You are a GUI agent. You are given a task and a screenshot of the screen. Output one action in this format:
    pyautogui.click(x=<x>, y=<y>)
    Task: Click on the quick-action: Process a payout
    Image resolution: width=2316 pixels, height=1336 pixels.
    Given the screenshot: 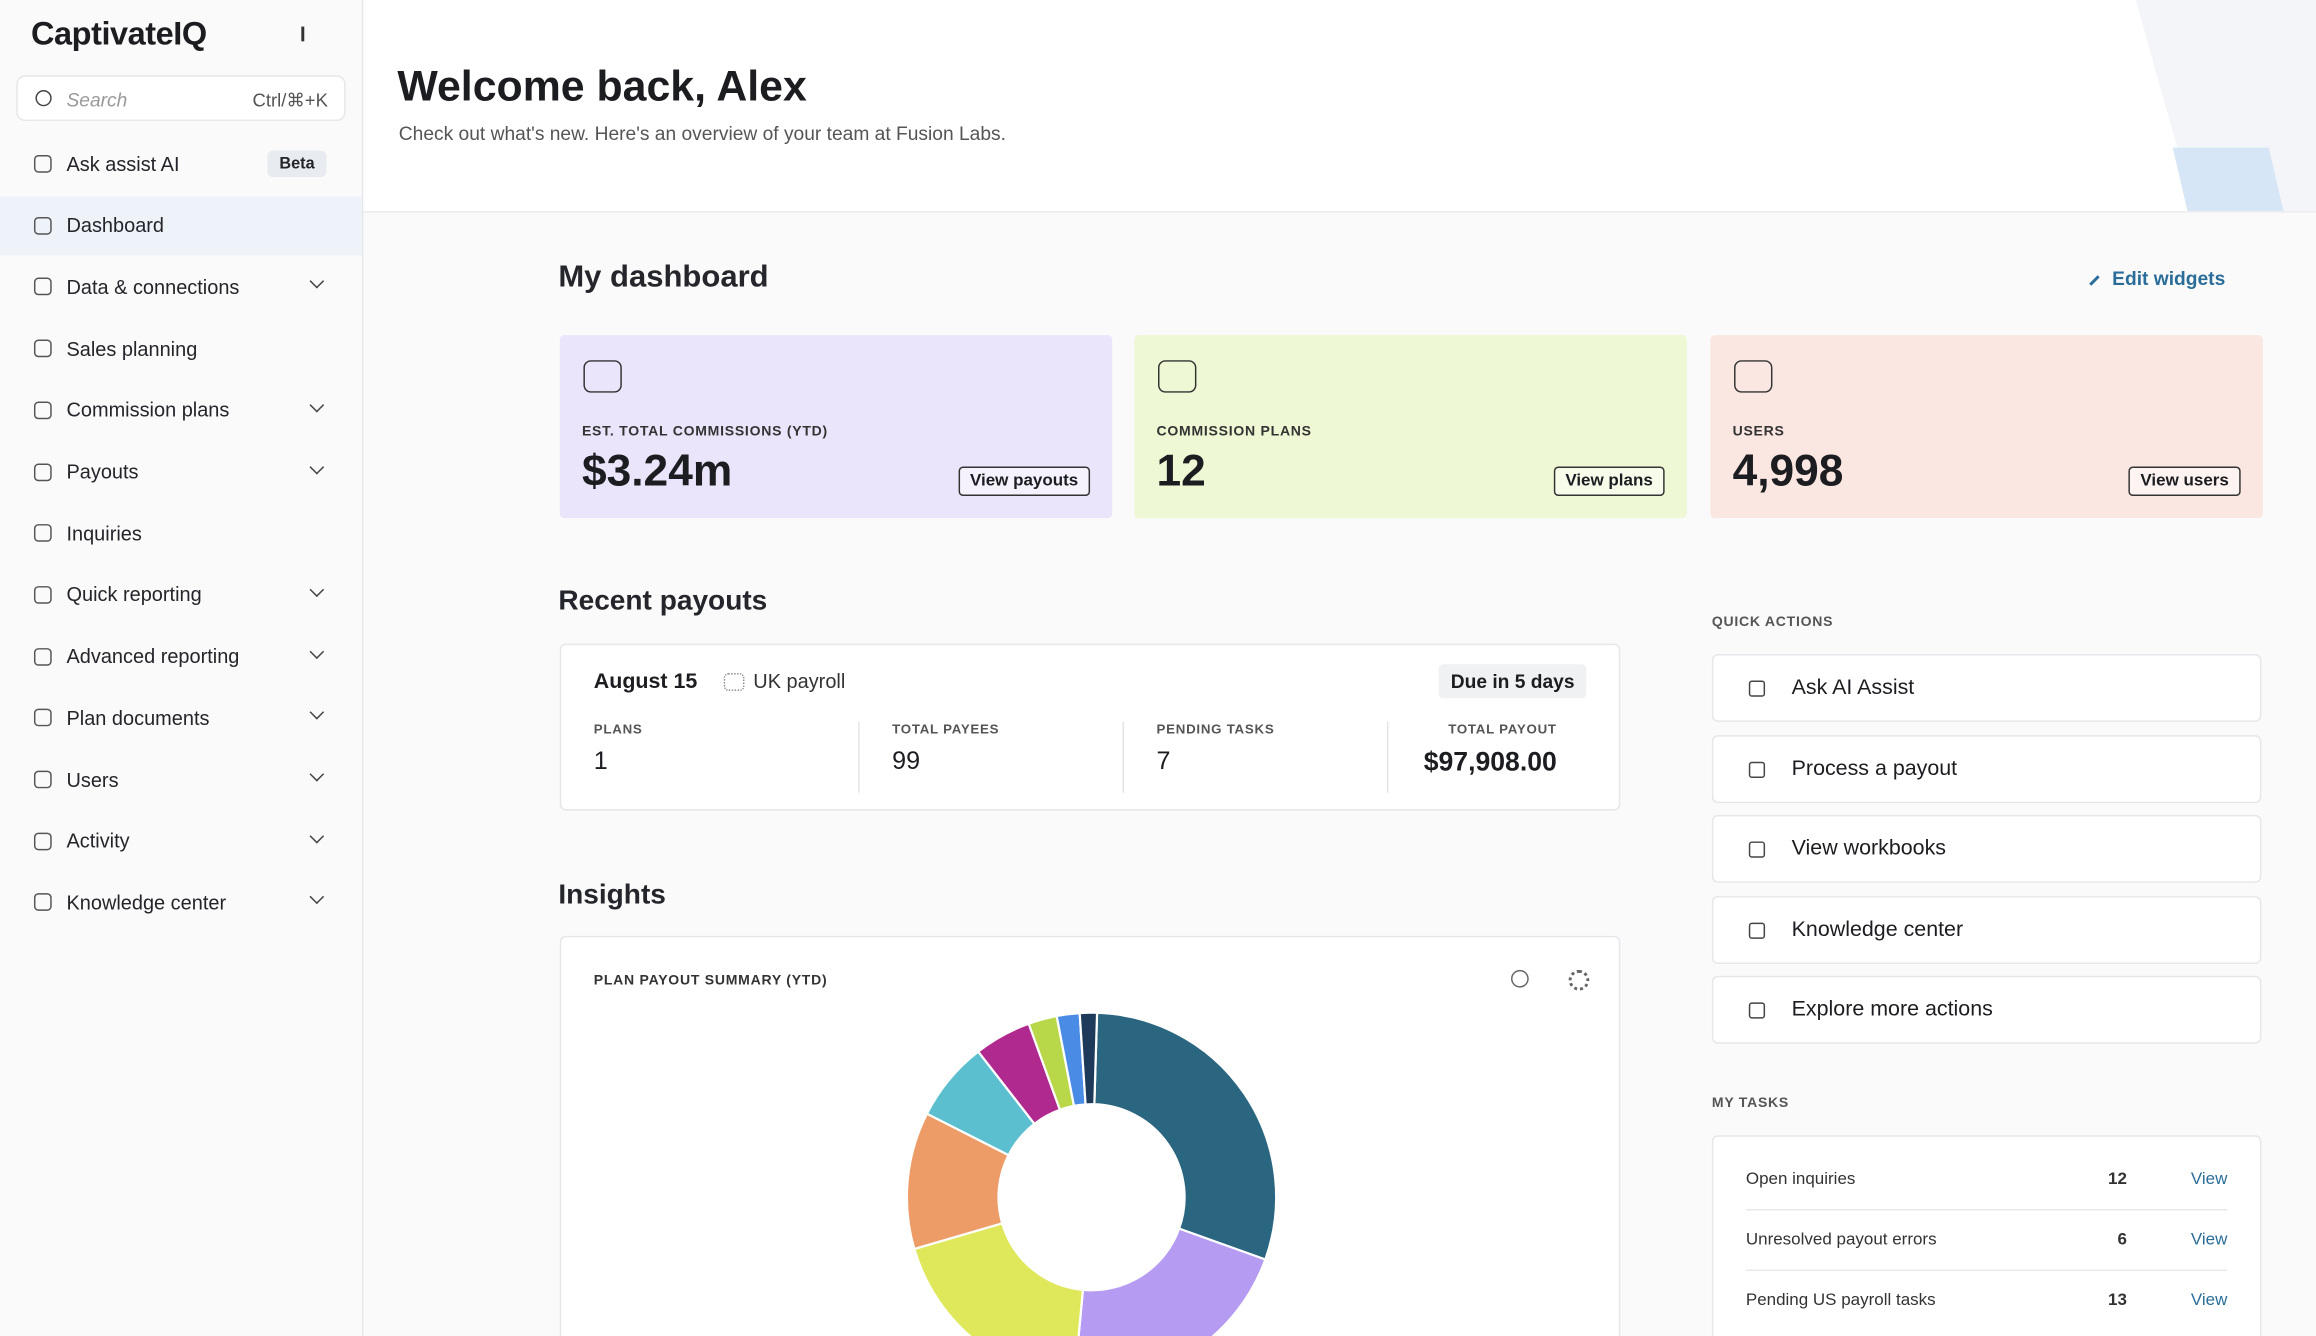 What is the action you would take?
    pyautogui.click(x=1986, y=768)
    